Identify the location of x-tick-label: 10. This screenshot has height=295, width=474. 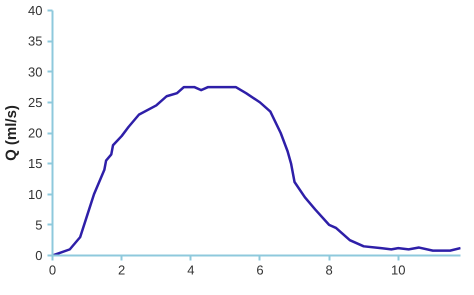
(398, 270).